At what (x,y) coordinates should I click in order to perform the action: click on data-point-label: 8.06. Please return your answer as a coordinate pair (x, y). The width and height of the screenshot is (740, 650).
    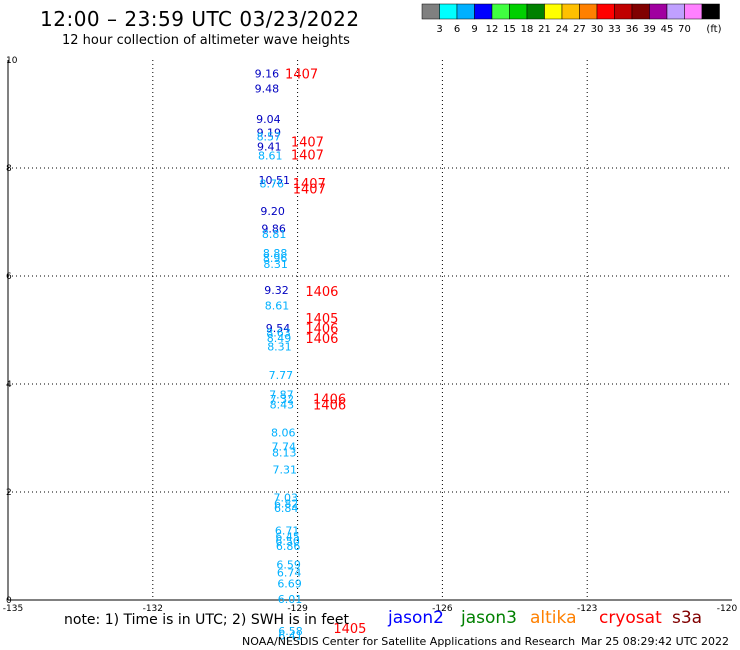
    Looking at the image, I should click on (283, 433).